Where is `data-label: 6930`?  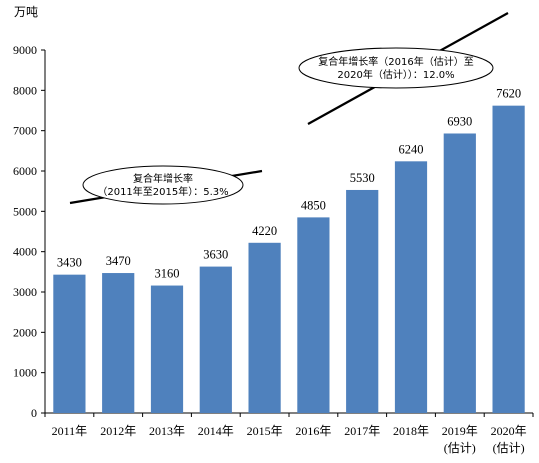 data-label: 6930 is located at coordinates (459, 121).